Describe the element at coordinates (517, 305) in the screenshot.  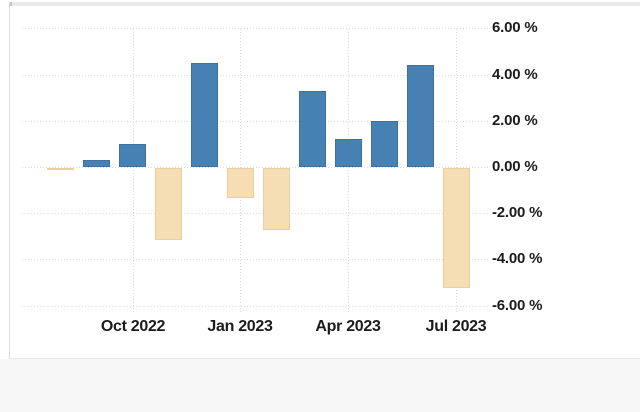
I see `y-axis-tick-label: -6.00 %` at that location.